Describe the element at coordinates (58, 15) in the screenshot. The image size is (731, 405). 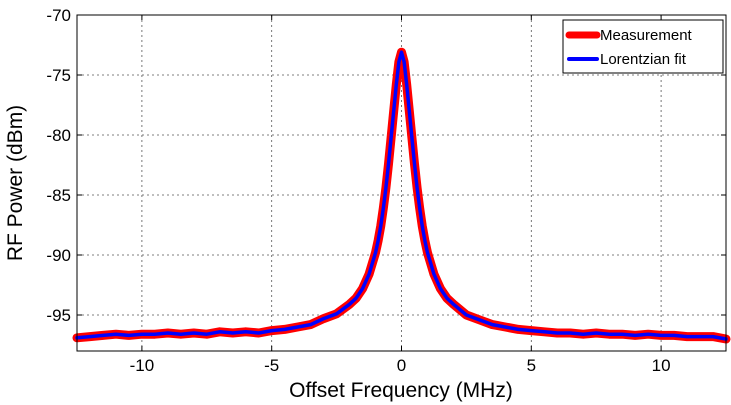
I see `y-tick-label: -70` at that location.